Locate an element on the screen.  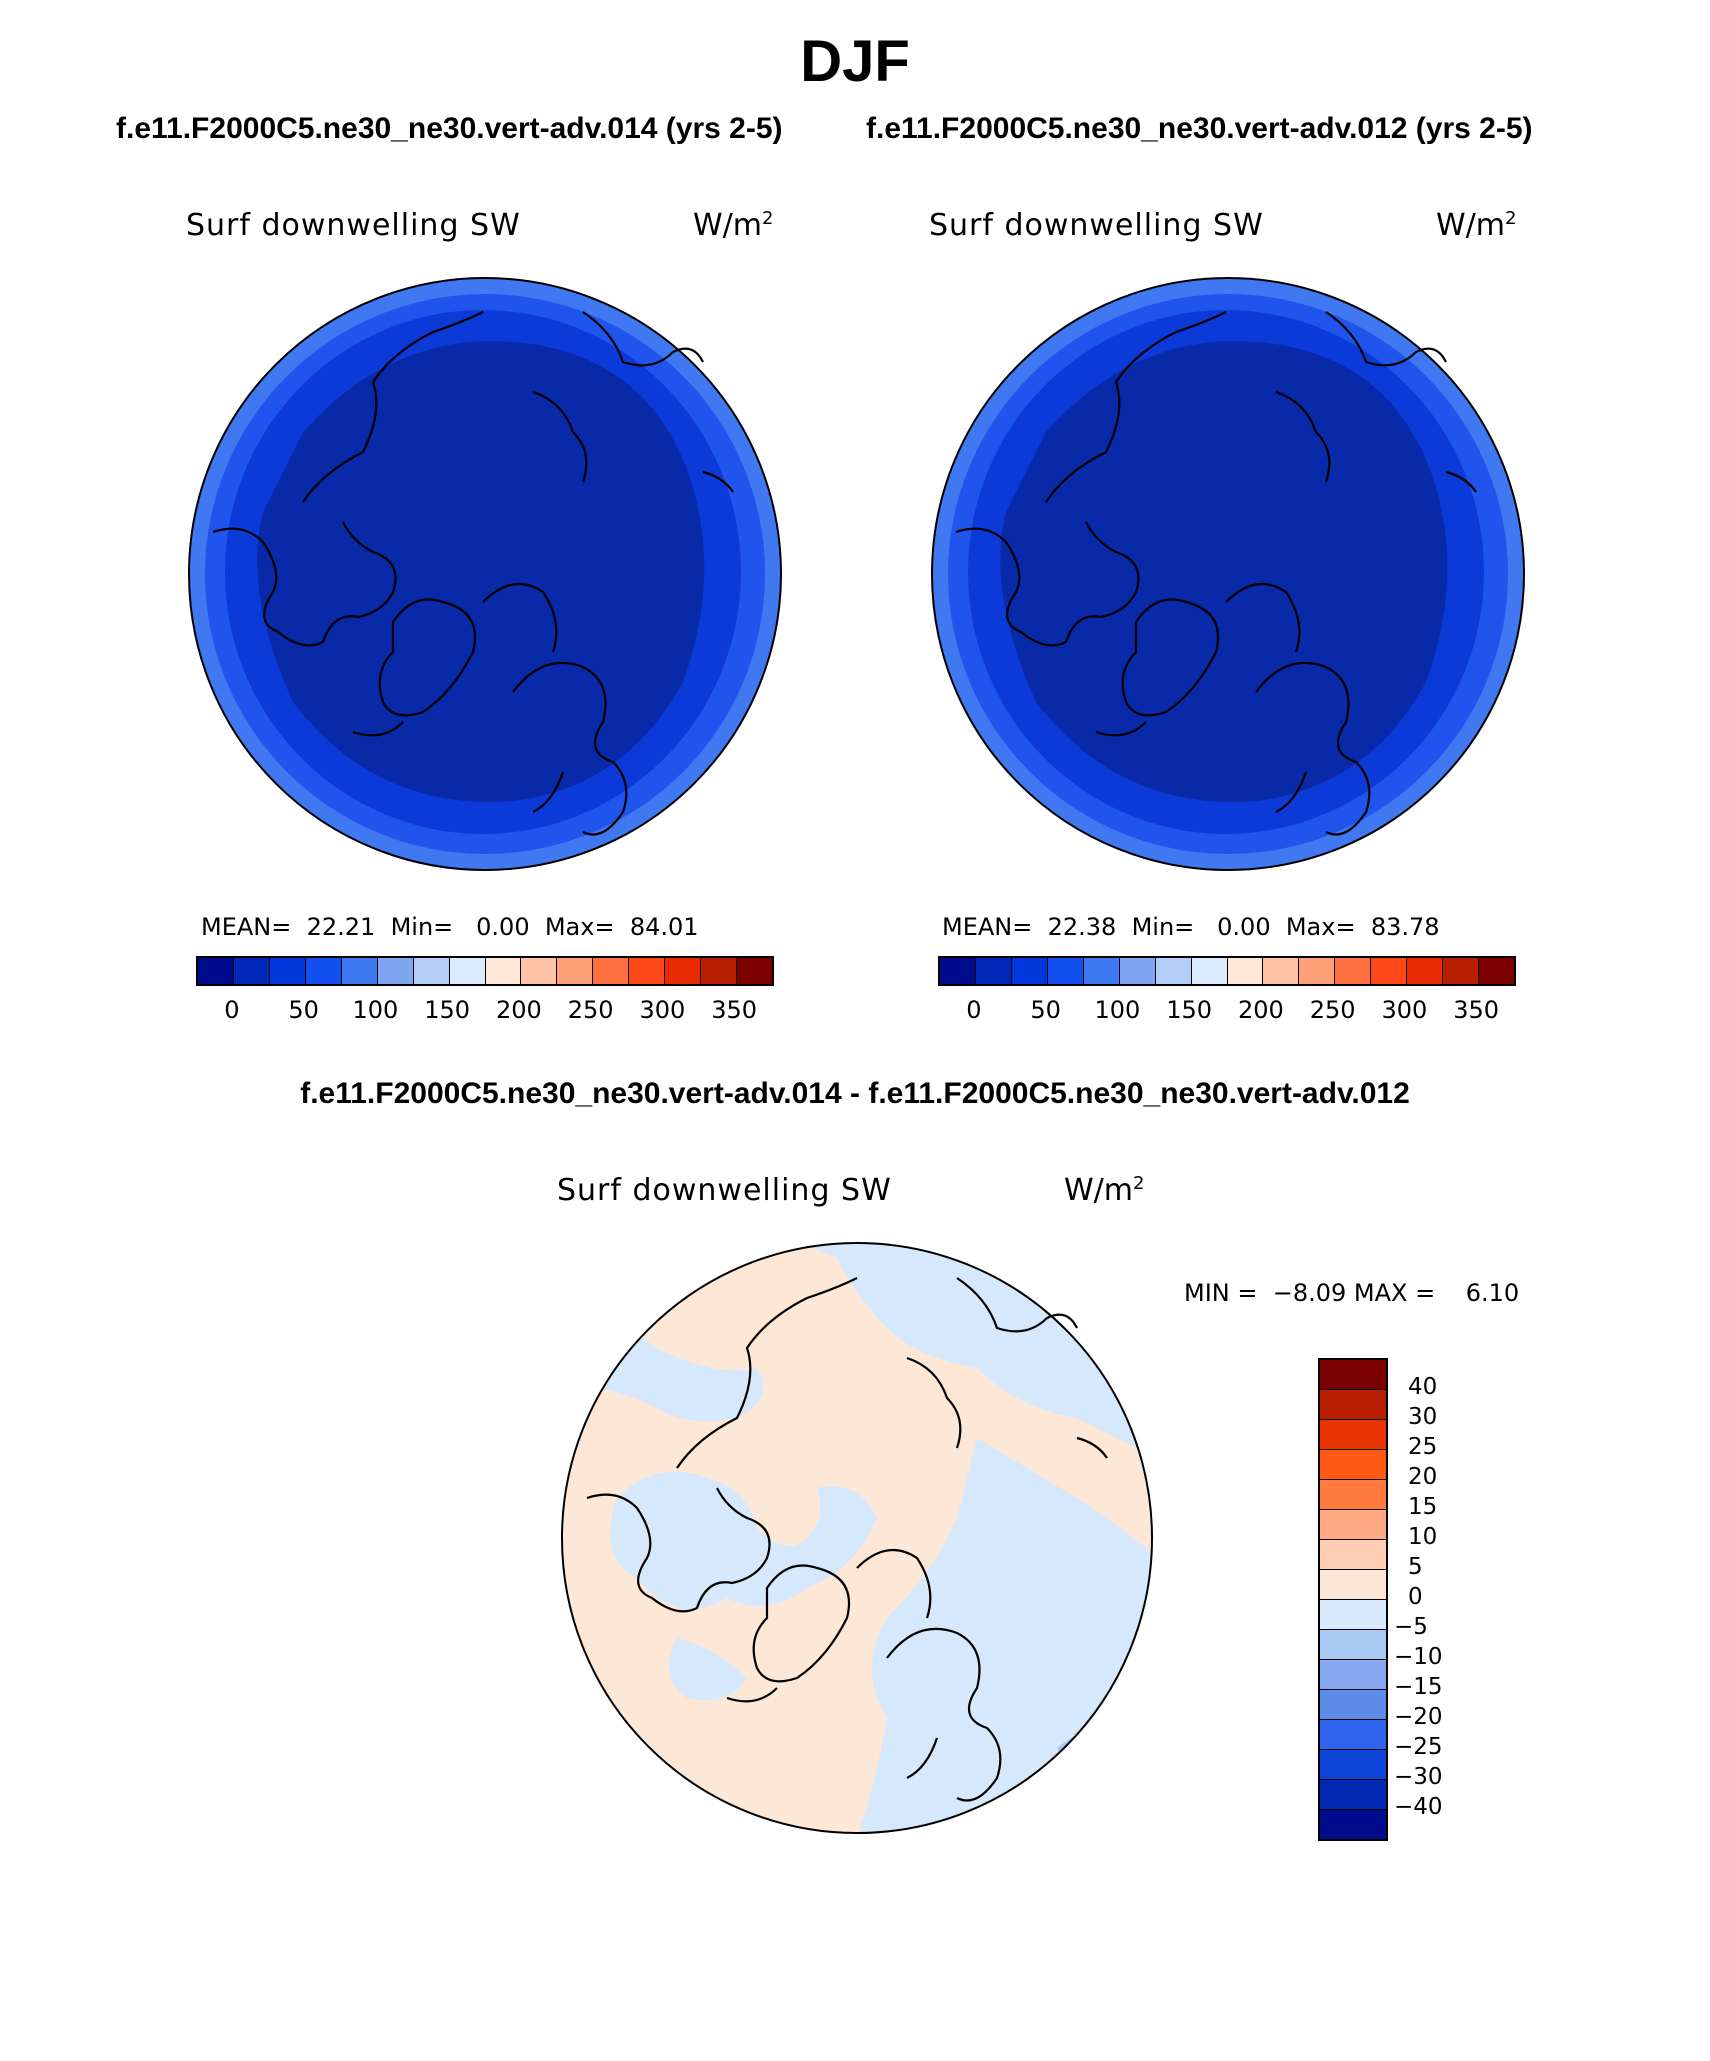
difference-polar-map is located at coordinates (857, 1538).